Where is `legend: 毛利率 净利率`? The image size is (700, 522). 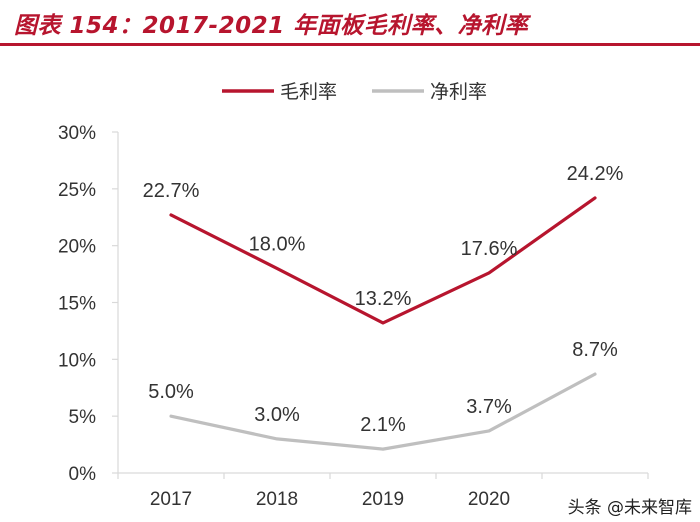 legend: 毛利率 净利率 is located at coordinates (354, 92).